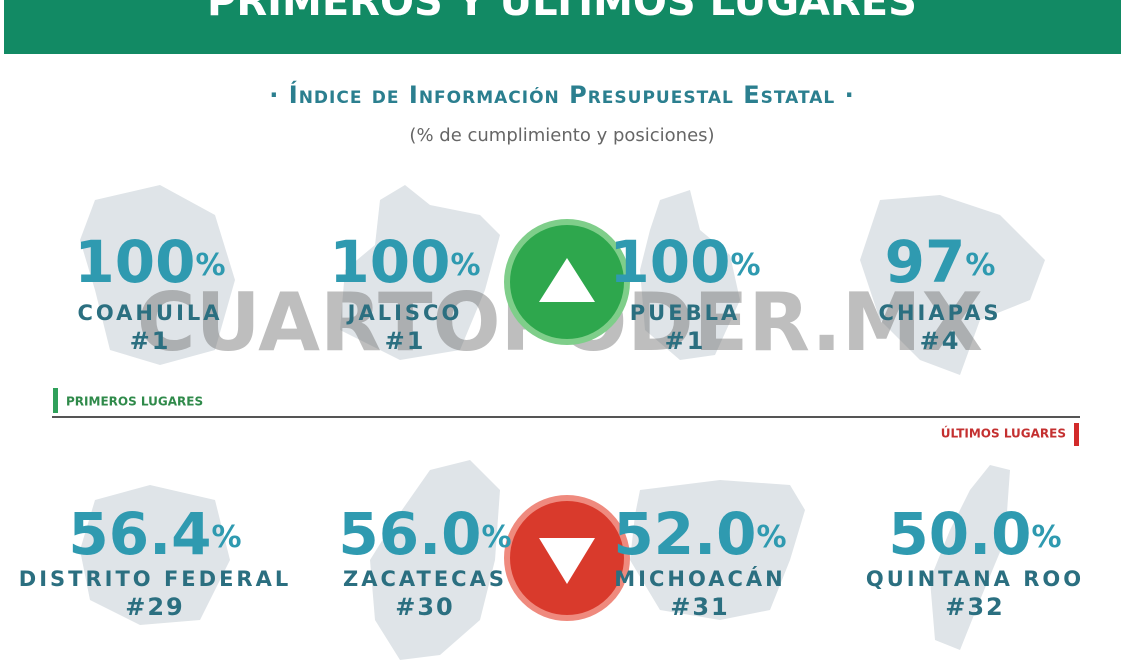 This screenshot has width=1125, height=667. What do you see at coordinates (425, 607) in the screenshot?
I see `rank: #30` at bounding box center [425, 607].